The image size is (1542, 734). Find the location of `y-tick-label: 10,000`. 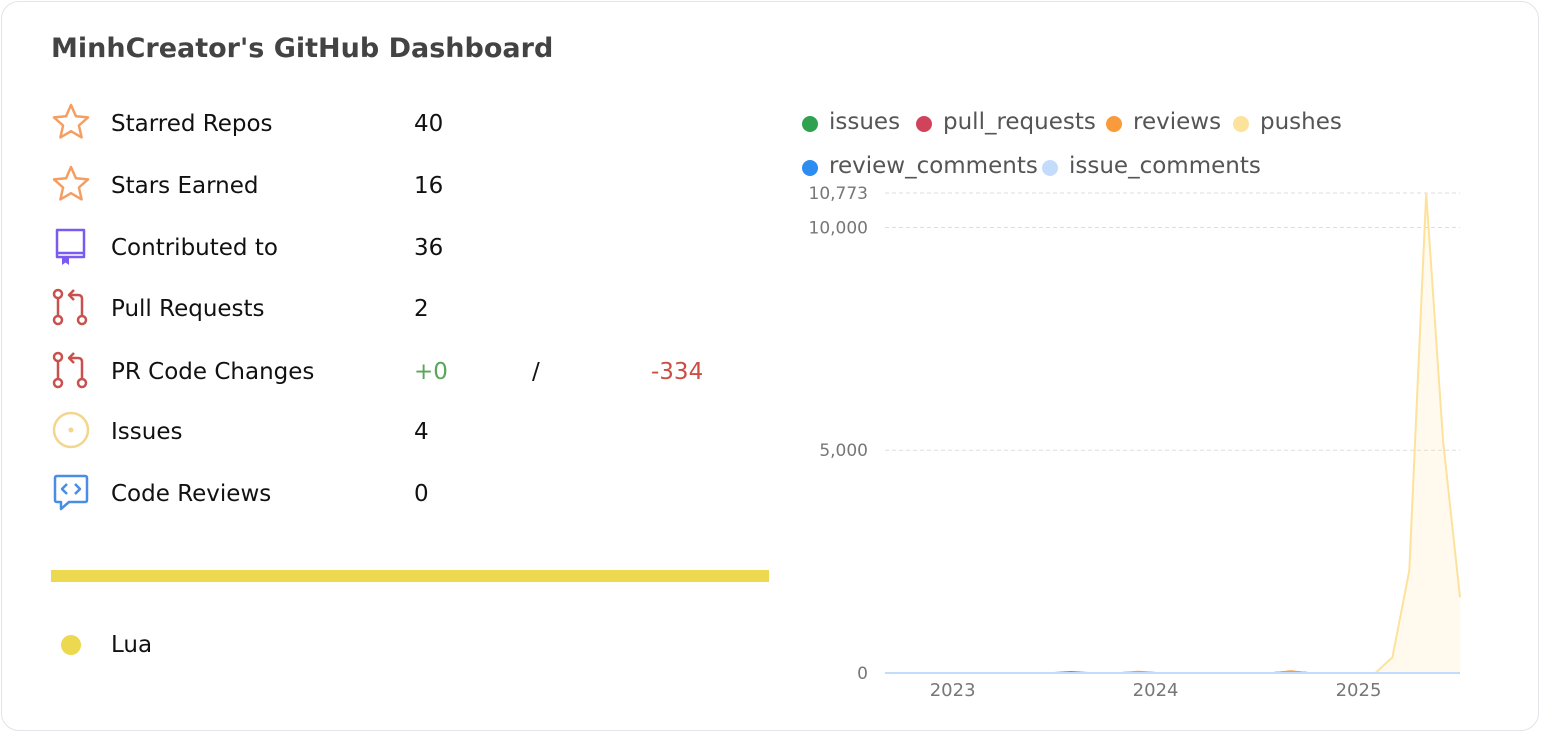

y-tick-label: 10,000 is located at coordinates (838, 228).